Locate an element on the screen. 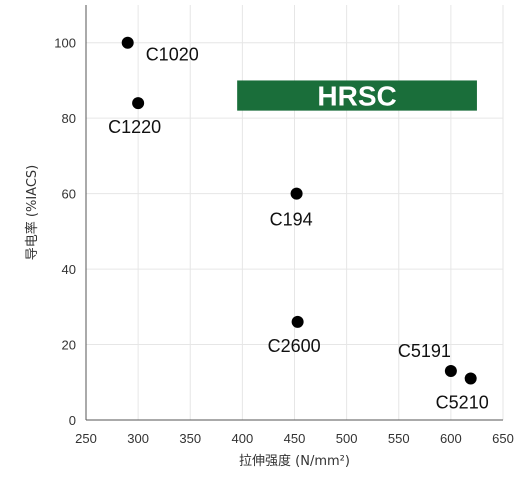 This screenshot has height=483, width=518. y-tick-label: 40 is located at coordinates (69, 269).